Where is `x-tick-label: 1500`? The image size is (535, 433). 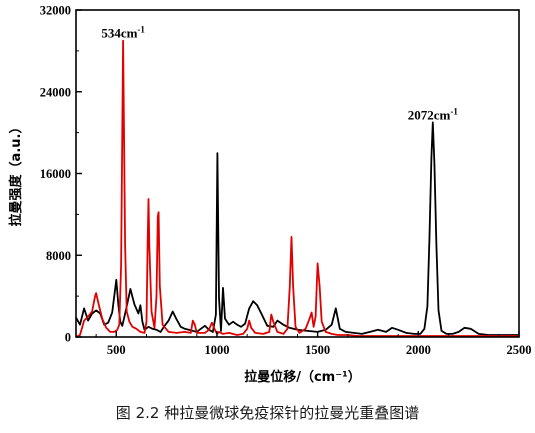
x-tick-label: 1500 is located at coordinates (317, 350).